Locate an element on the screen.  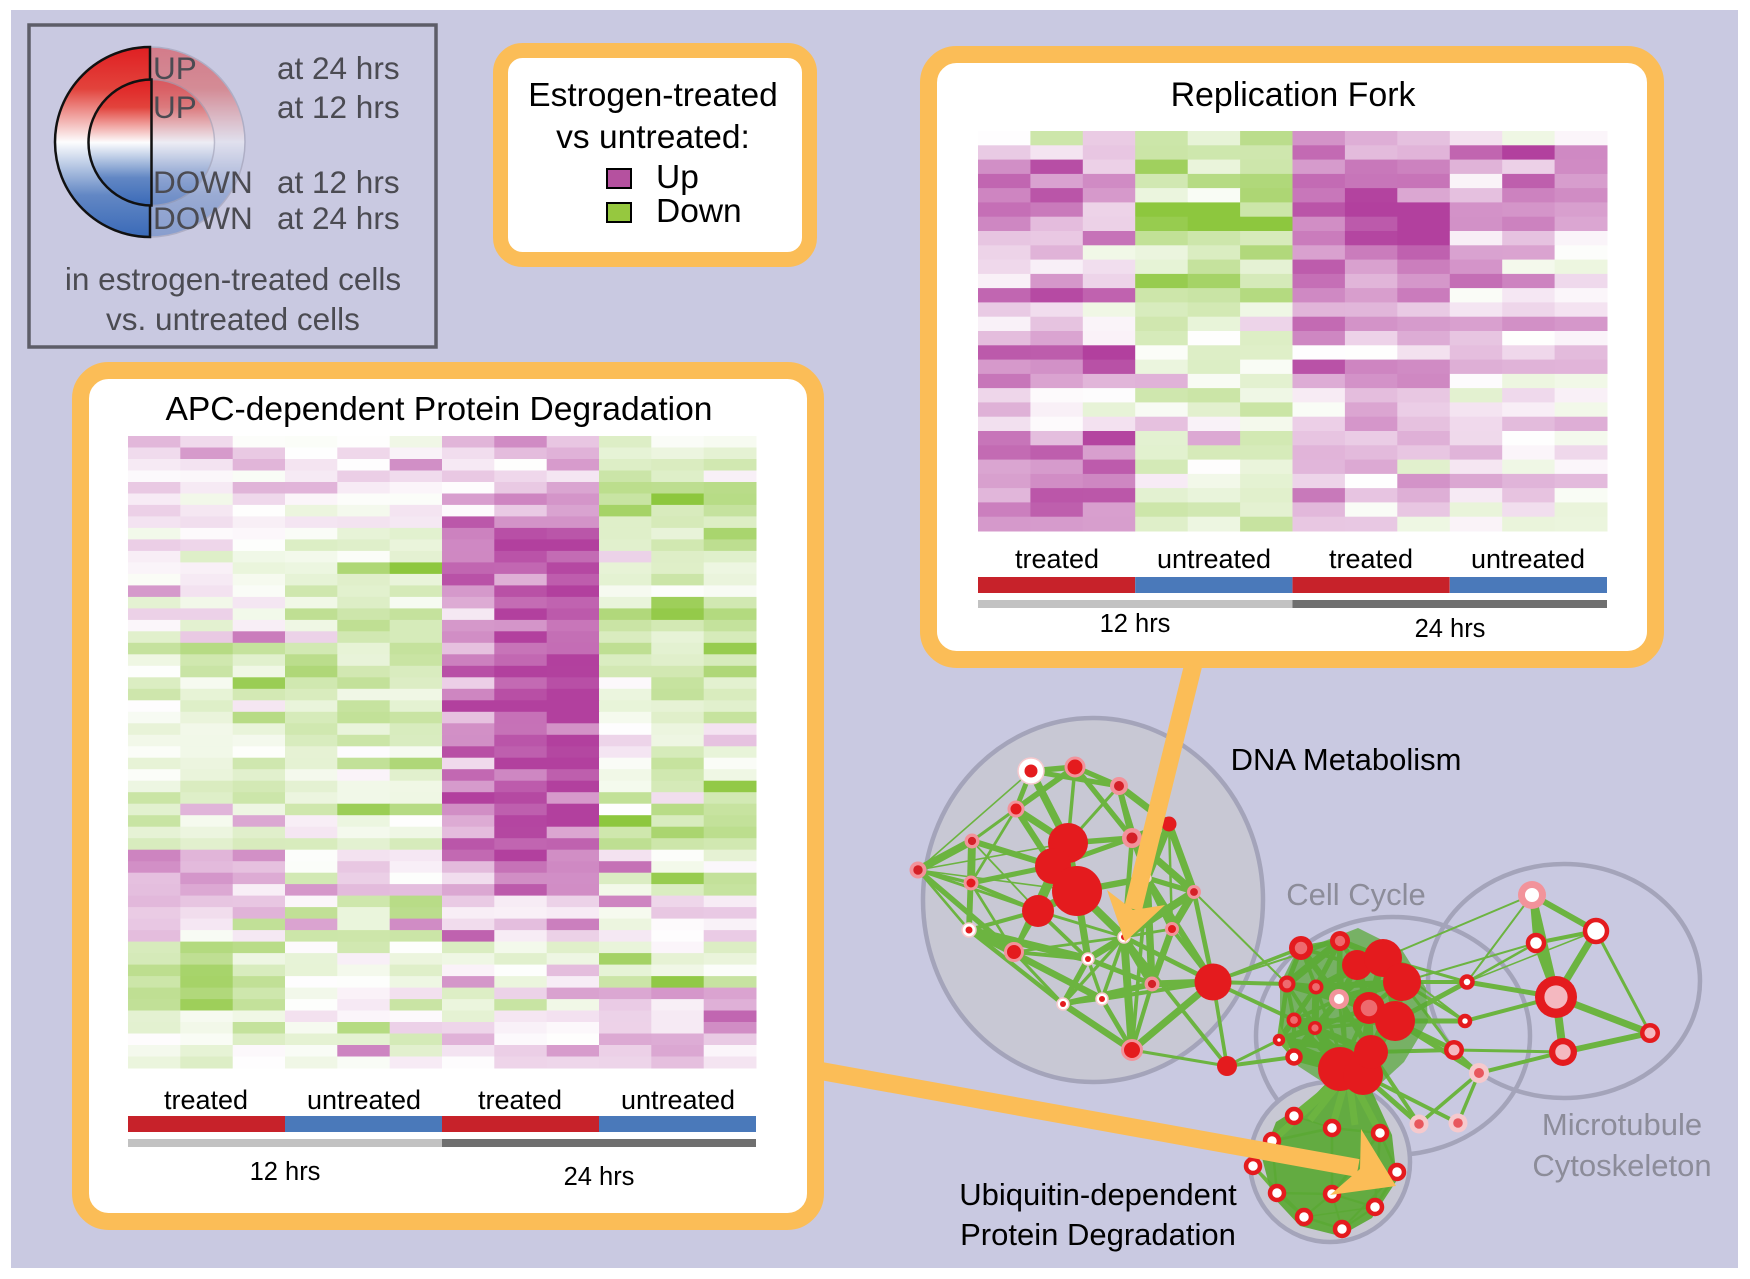
svg-text: Replication Fork is located at coordinates (1293, 95).